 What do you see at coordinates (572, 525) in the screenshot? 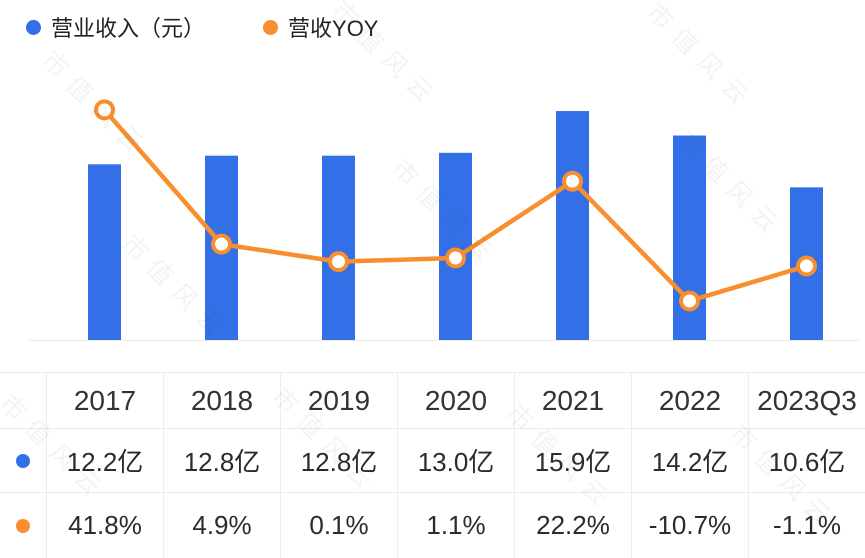
I see `yoy-cell-2021: 22.2%` at bounding box center [572, 525].